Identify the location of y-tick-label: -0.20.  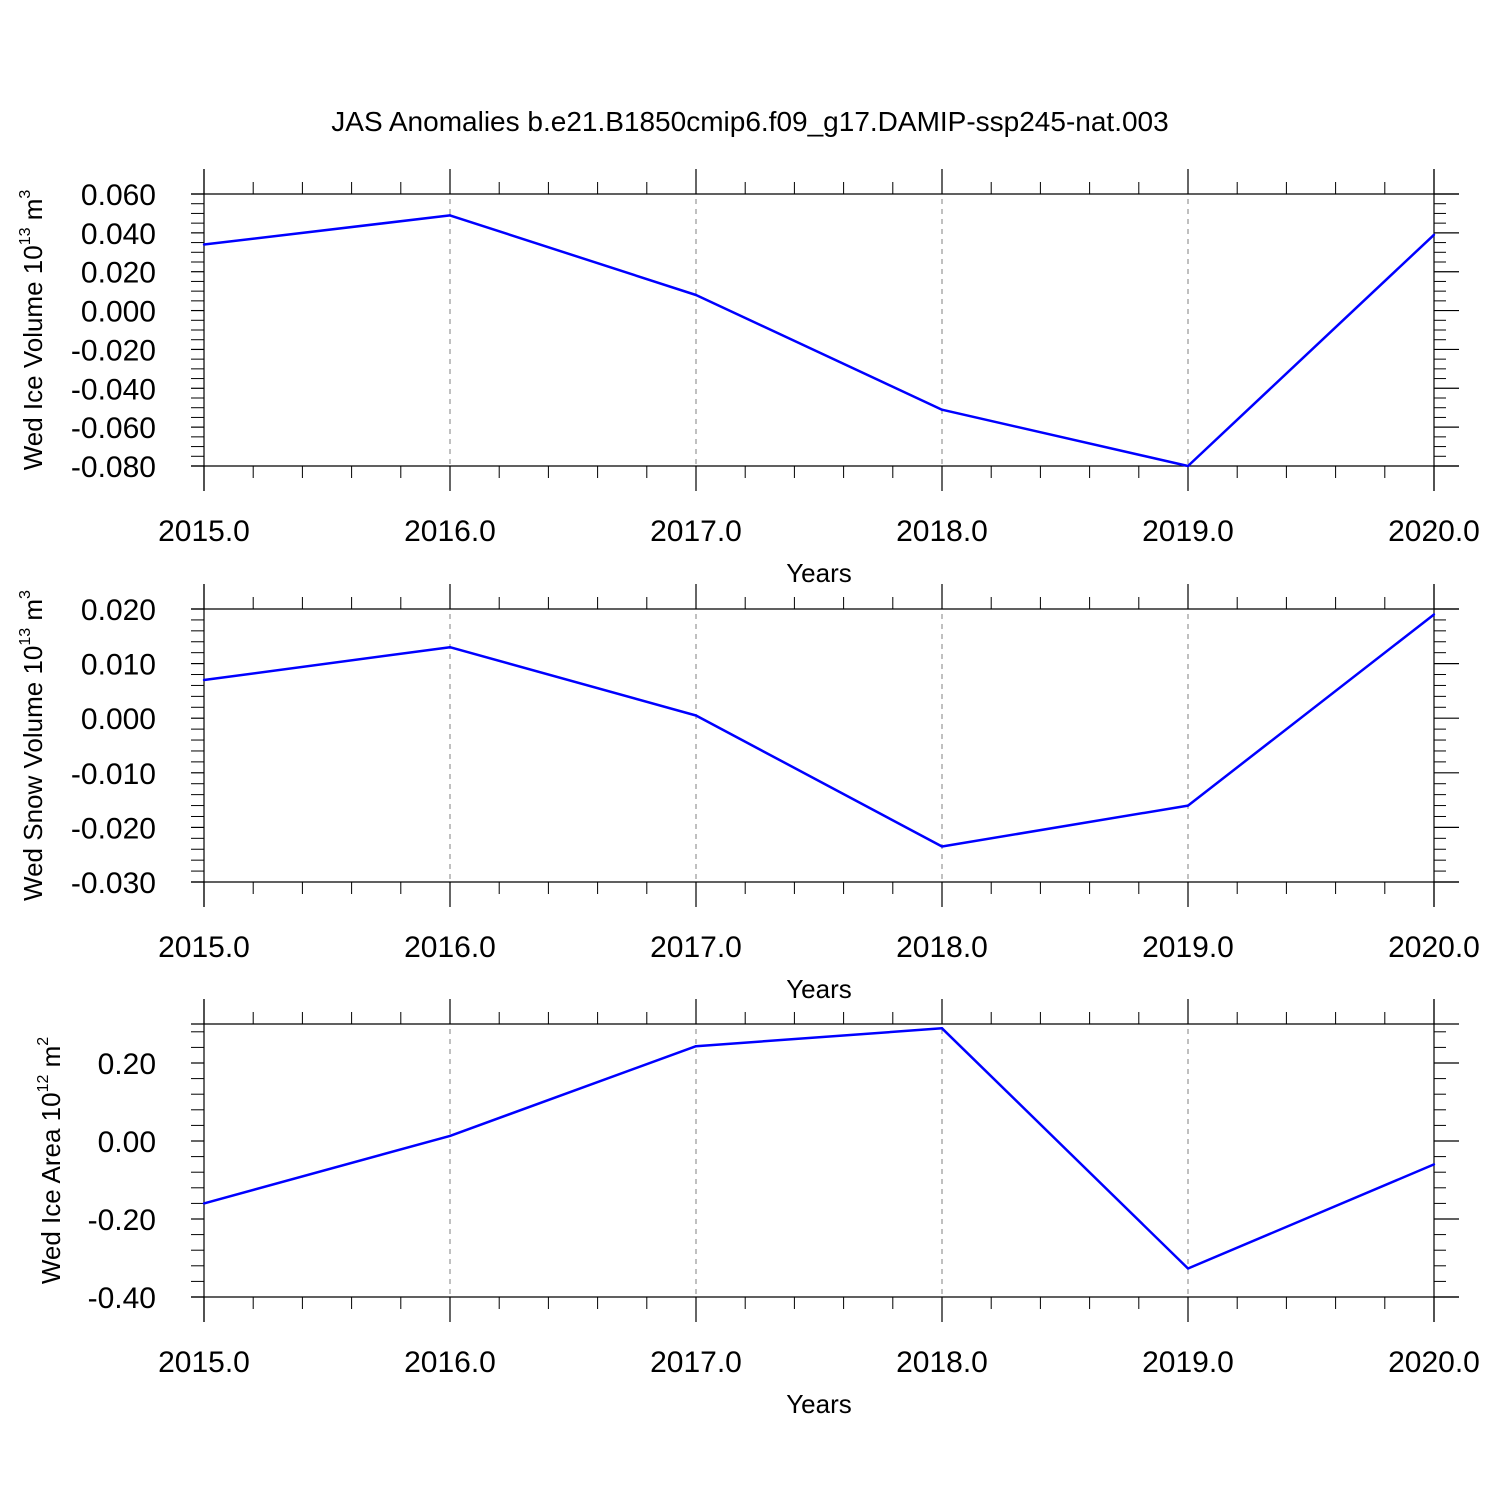
(122, 1220).